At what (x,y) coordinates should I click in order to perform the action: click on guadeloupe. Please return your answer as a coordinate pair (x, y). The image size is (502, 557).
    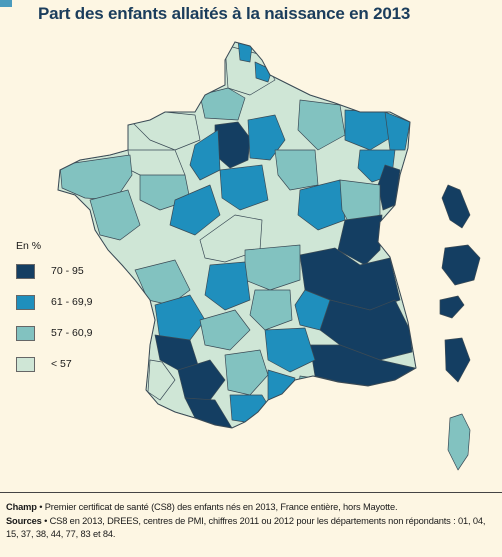
    Looking at the image, I should click on (452, 307).